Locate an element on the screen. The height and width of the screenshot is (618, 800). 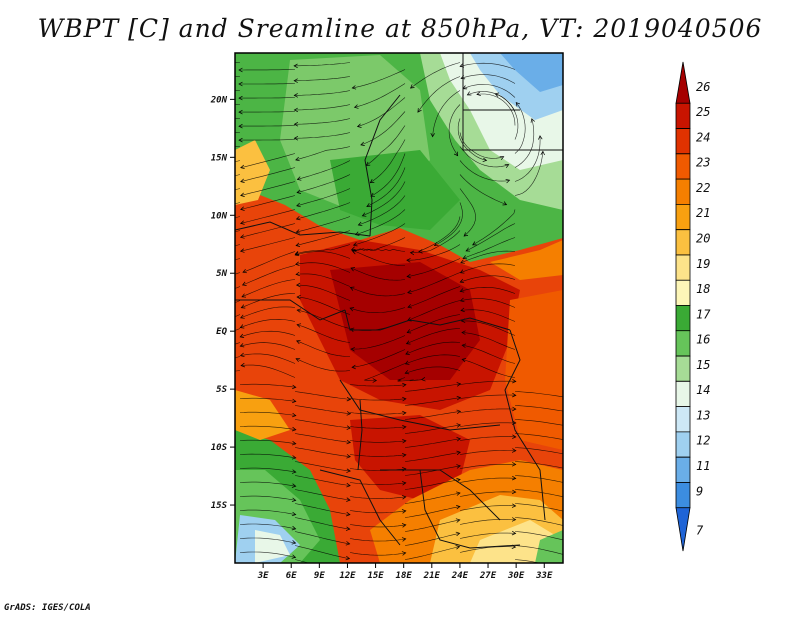
colorbar-label: 9 is located at coordinates (699, 491).